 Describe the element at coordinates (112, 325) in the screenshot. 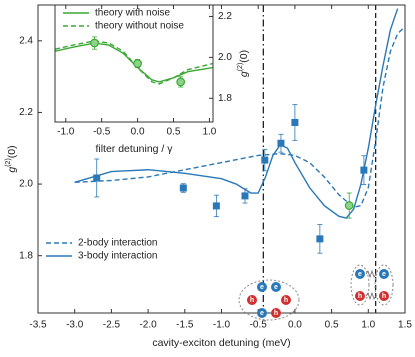

I see `x-tick-label: -2.5` at that location.